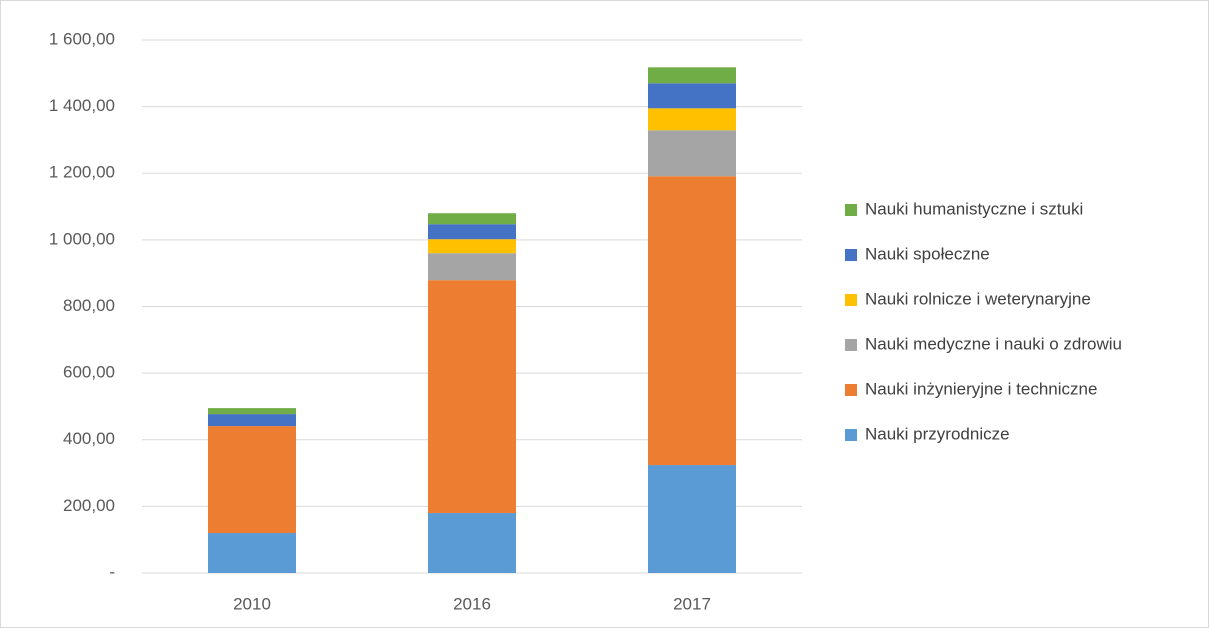 The image size is (1209, 628). Describe the element at coordinates (937, 433) in the screenshot. I see `legend-label: Nauki przyrodnicze` at that location.